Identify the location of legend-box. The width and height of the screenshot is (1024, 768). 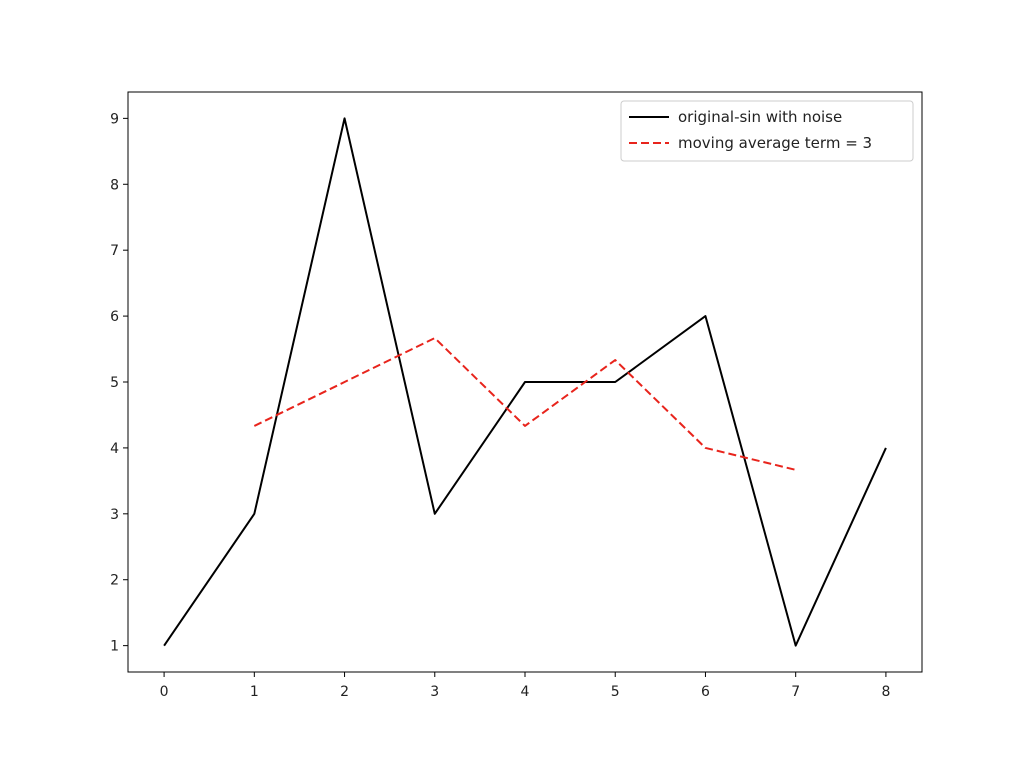
(767, 131).